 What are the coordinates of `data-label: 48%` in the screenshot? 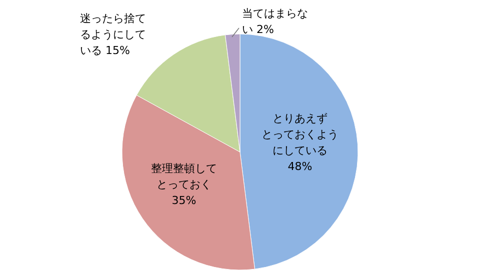 It's located at (300, 166).